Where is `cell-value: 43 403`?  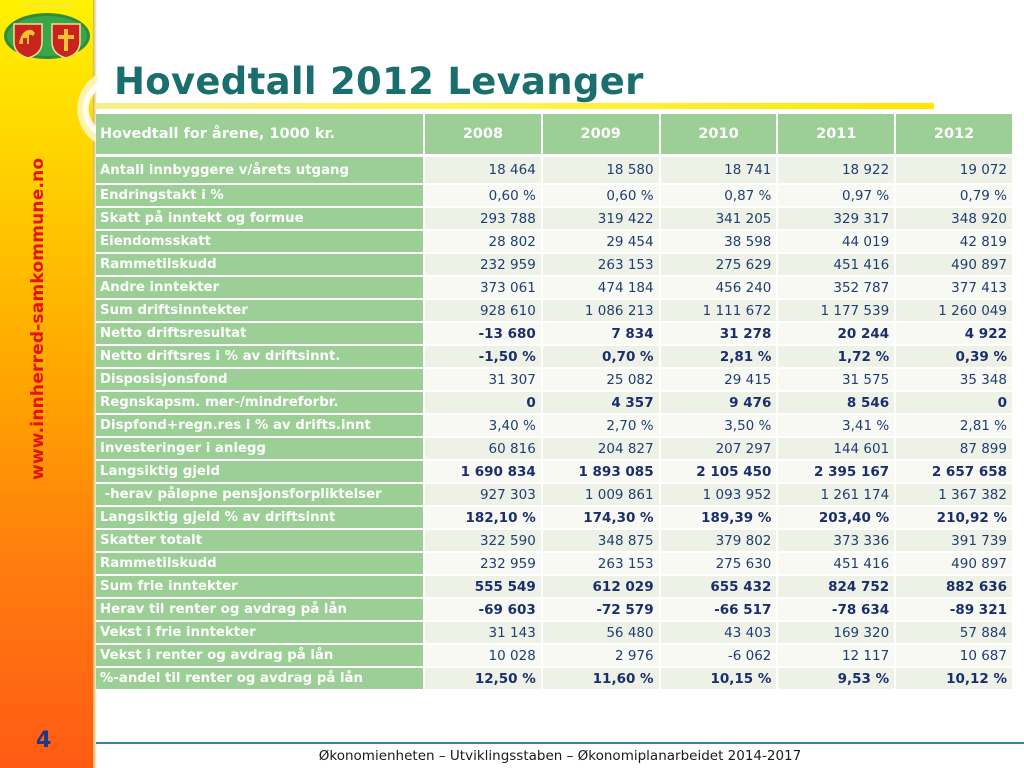
cell-value: 43 403 is located at coordinates (719, 633).